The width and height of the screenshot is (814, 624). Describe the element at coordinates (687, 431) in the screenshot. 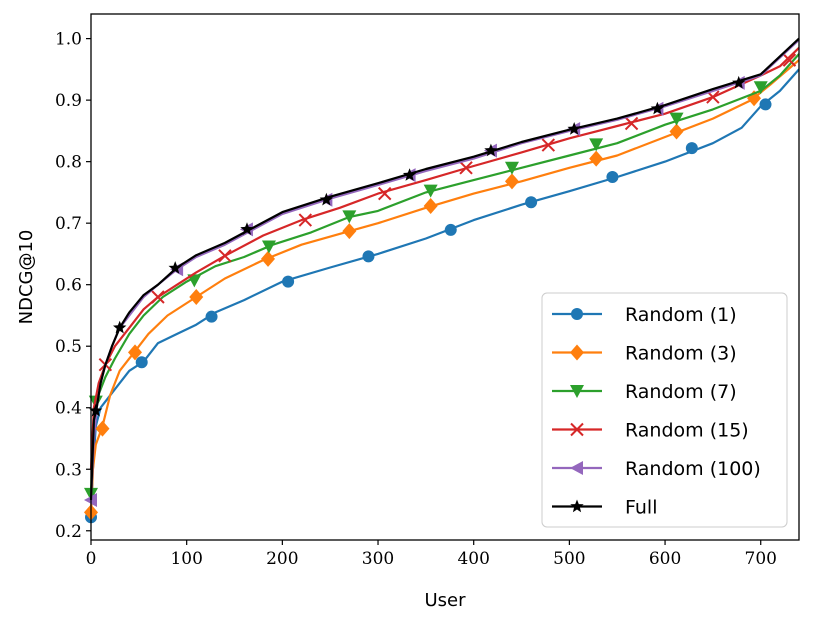

I see `legend-entry-random-15-label: Random (15)` at that location.